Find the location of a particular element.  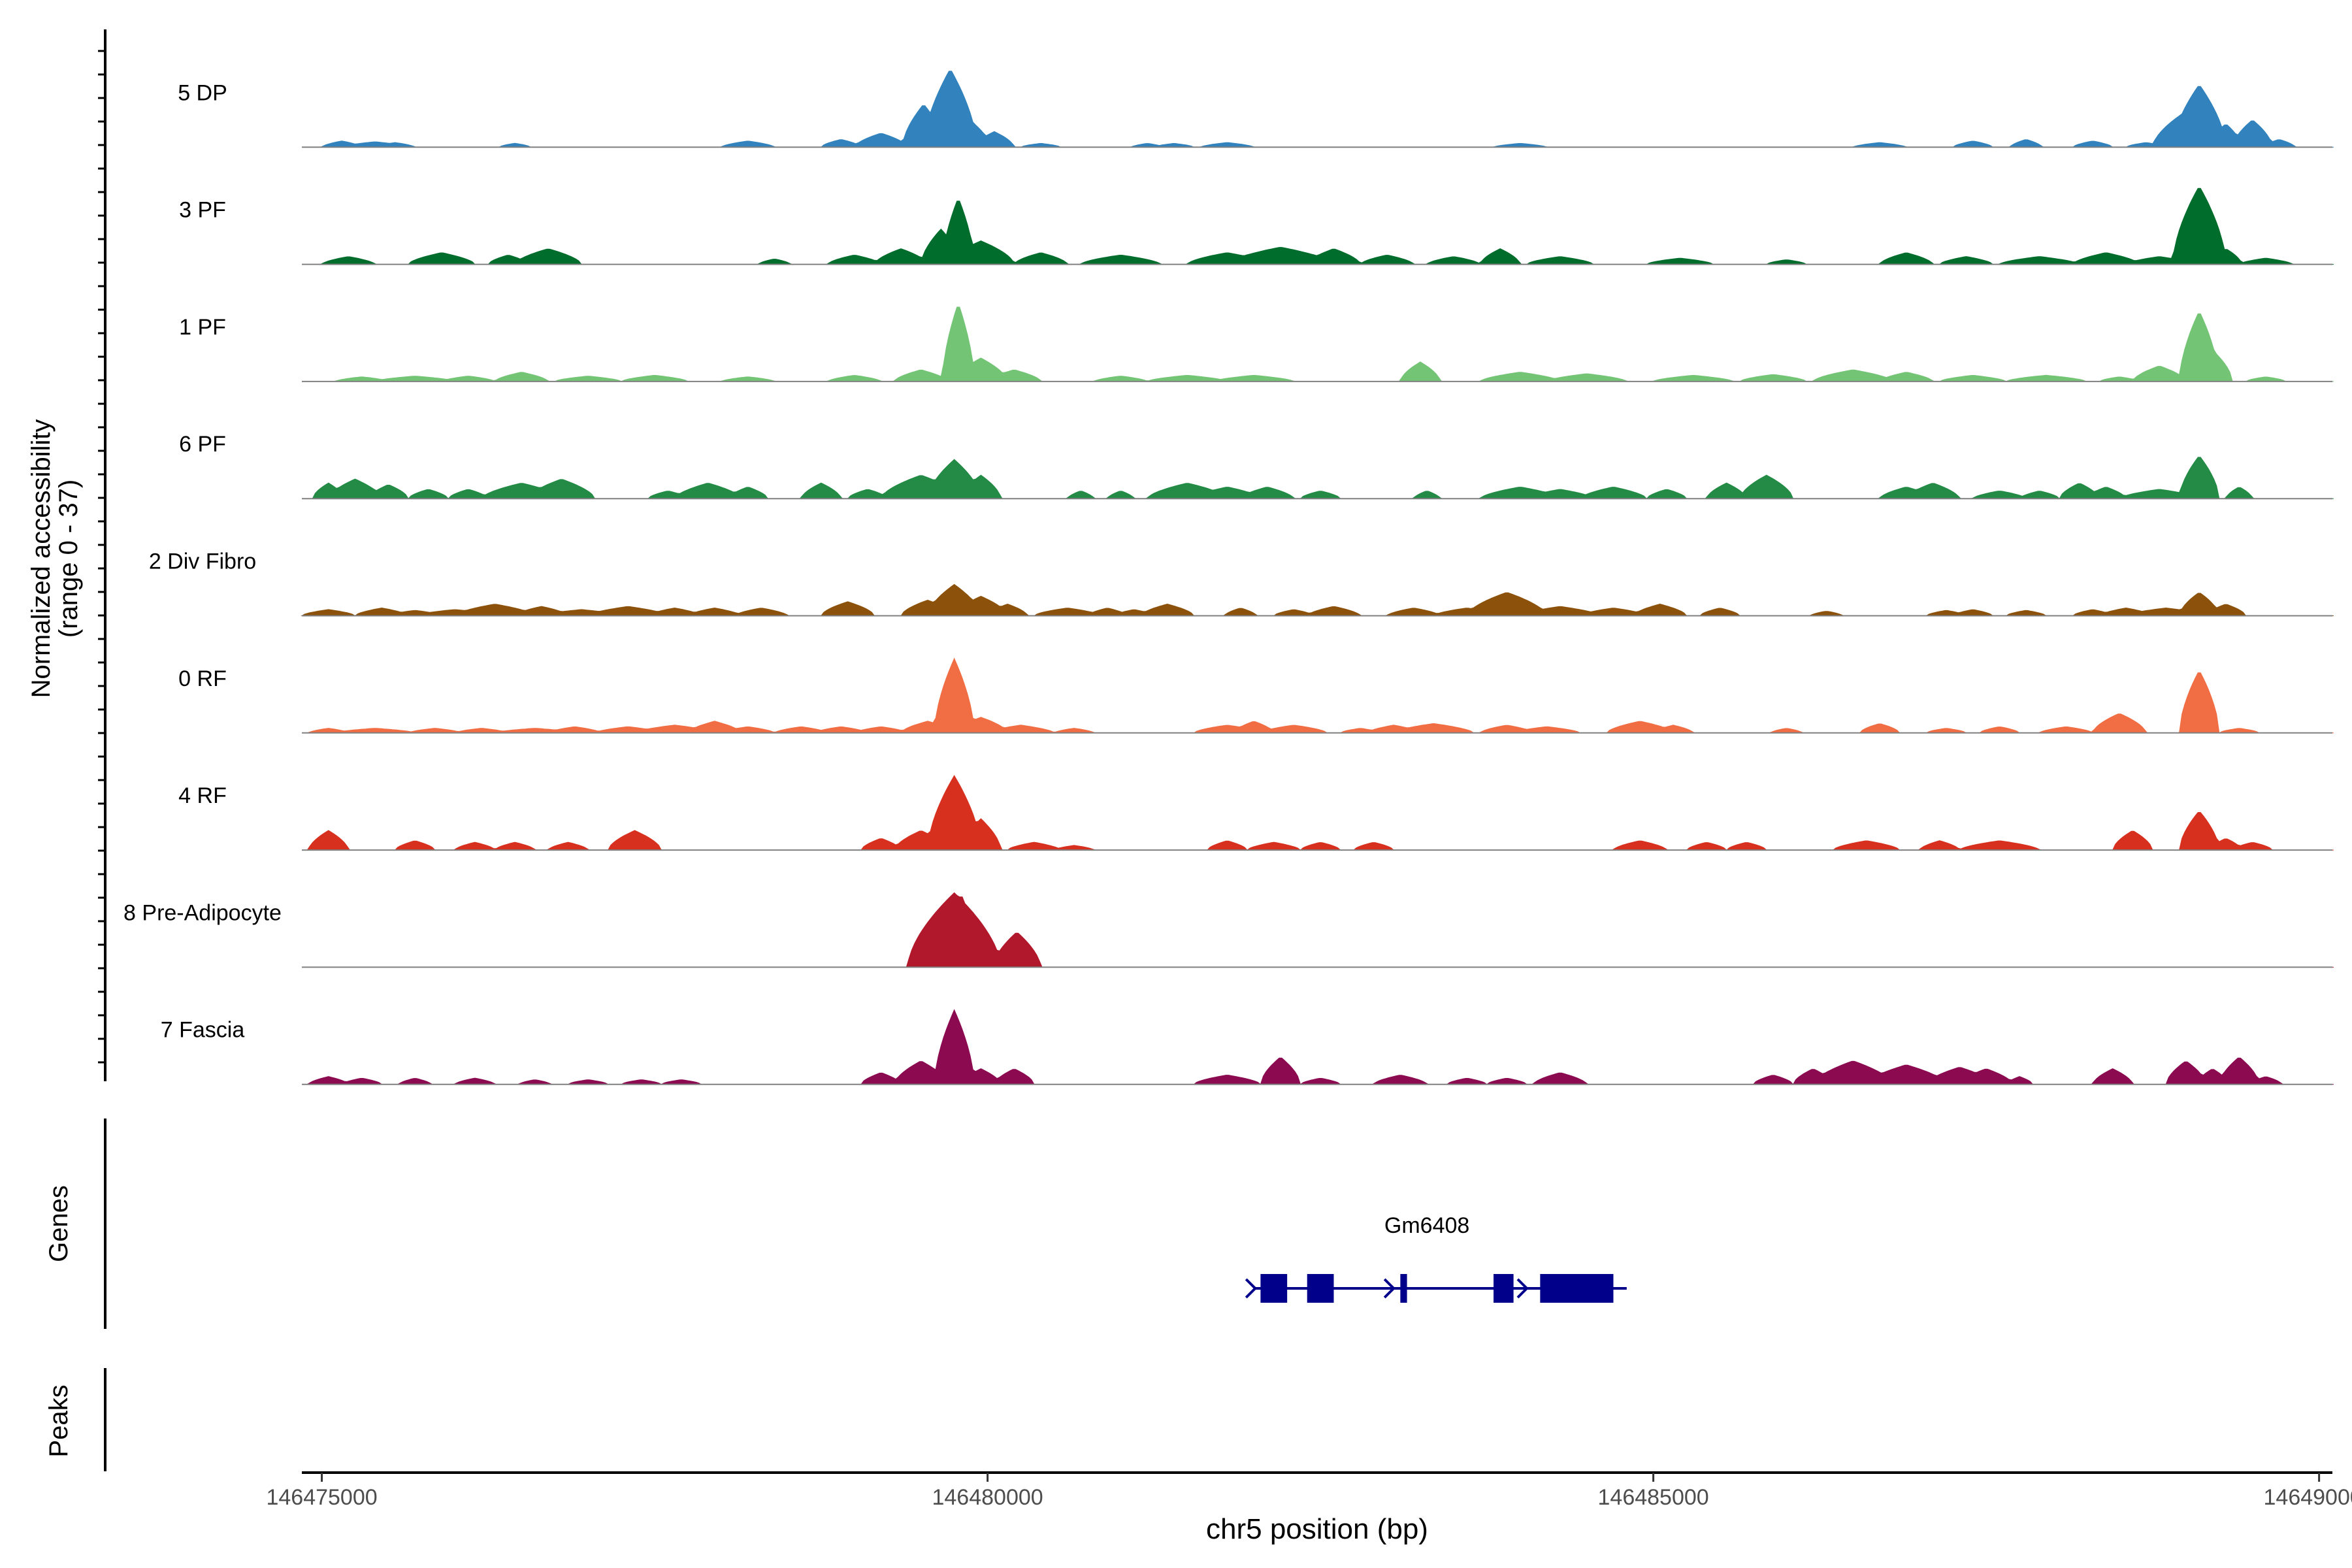

track-1-pf: 1 PF is located at coordinates (1256, 344).